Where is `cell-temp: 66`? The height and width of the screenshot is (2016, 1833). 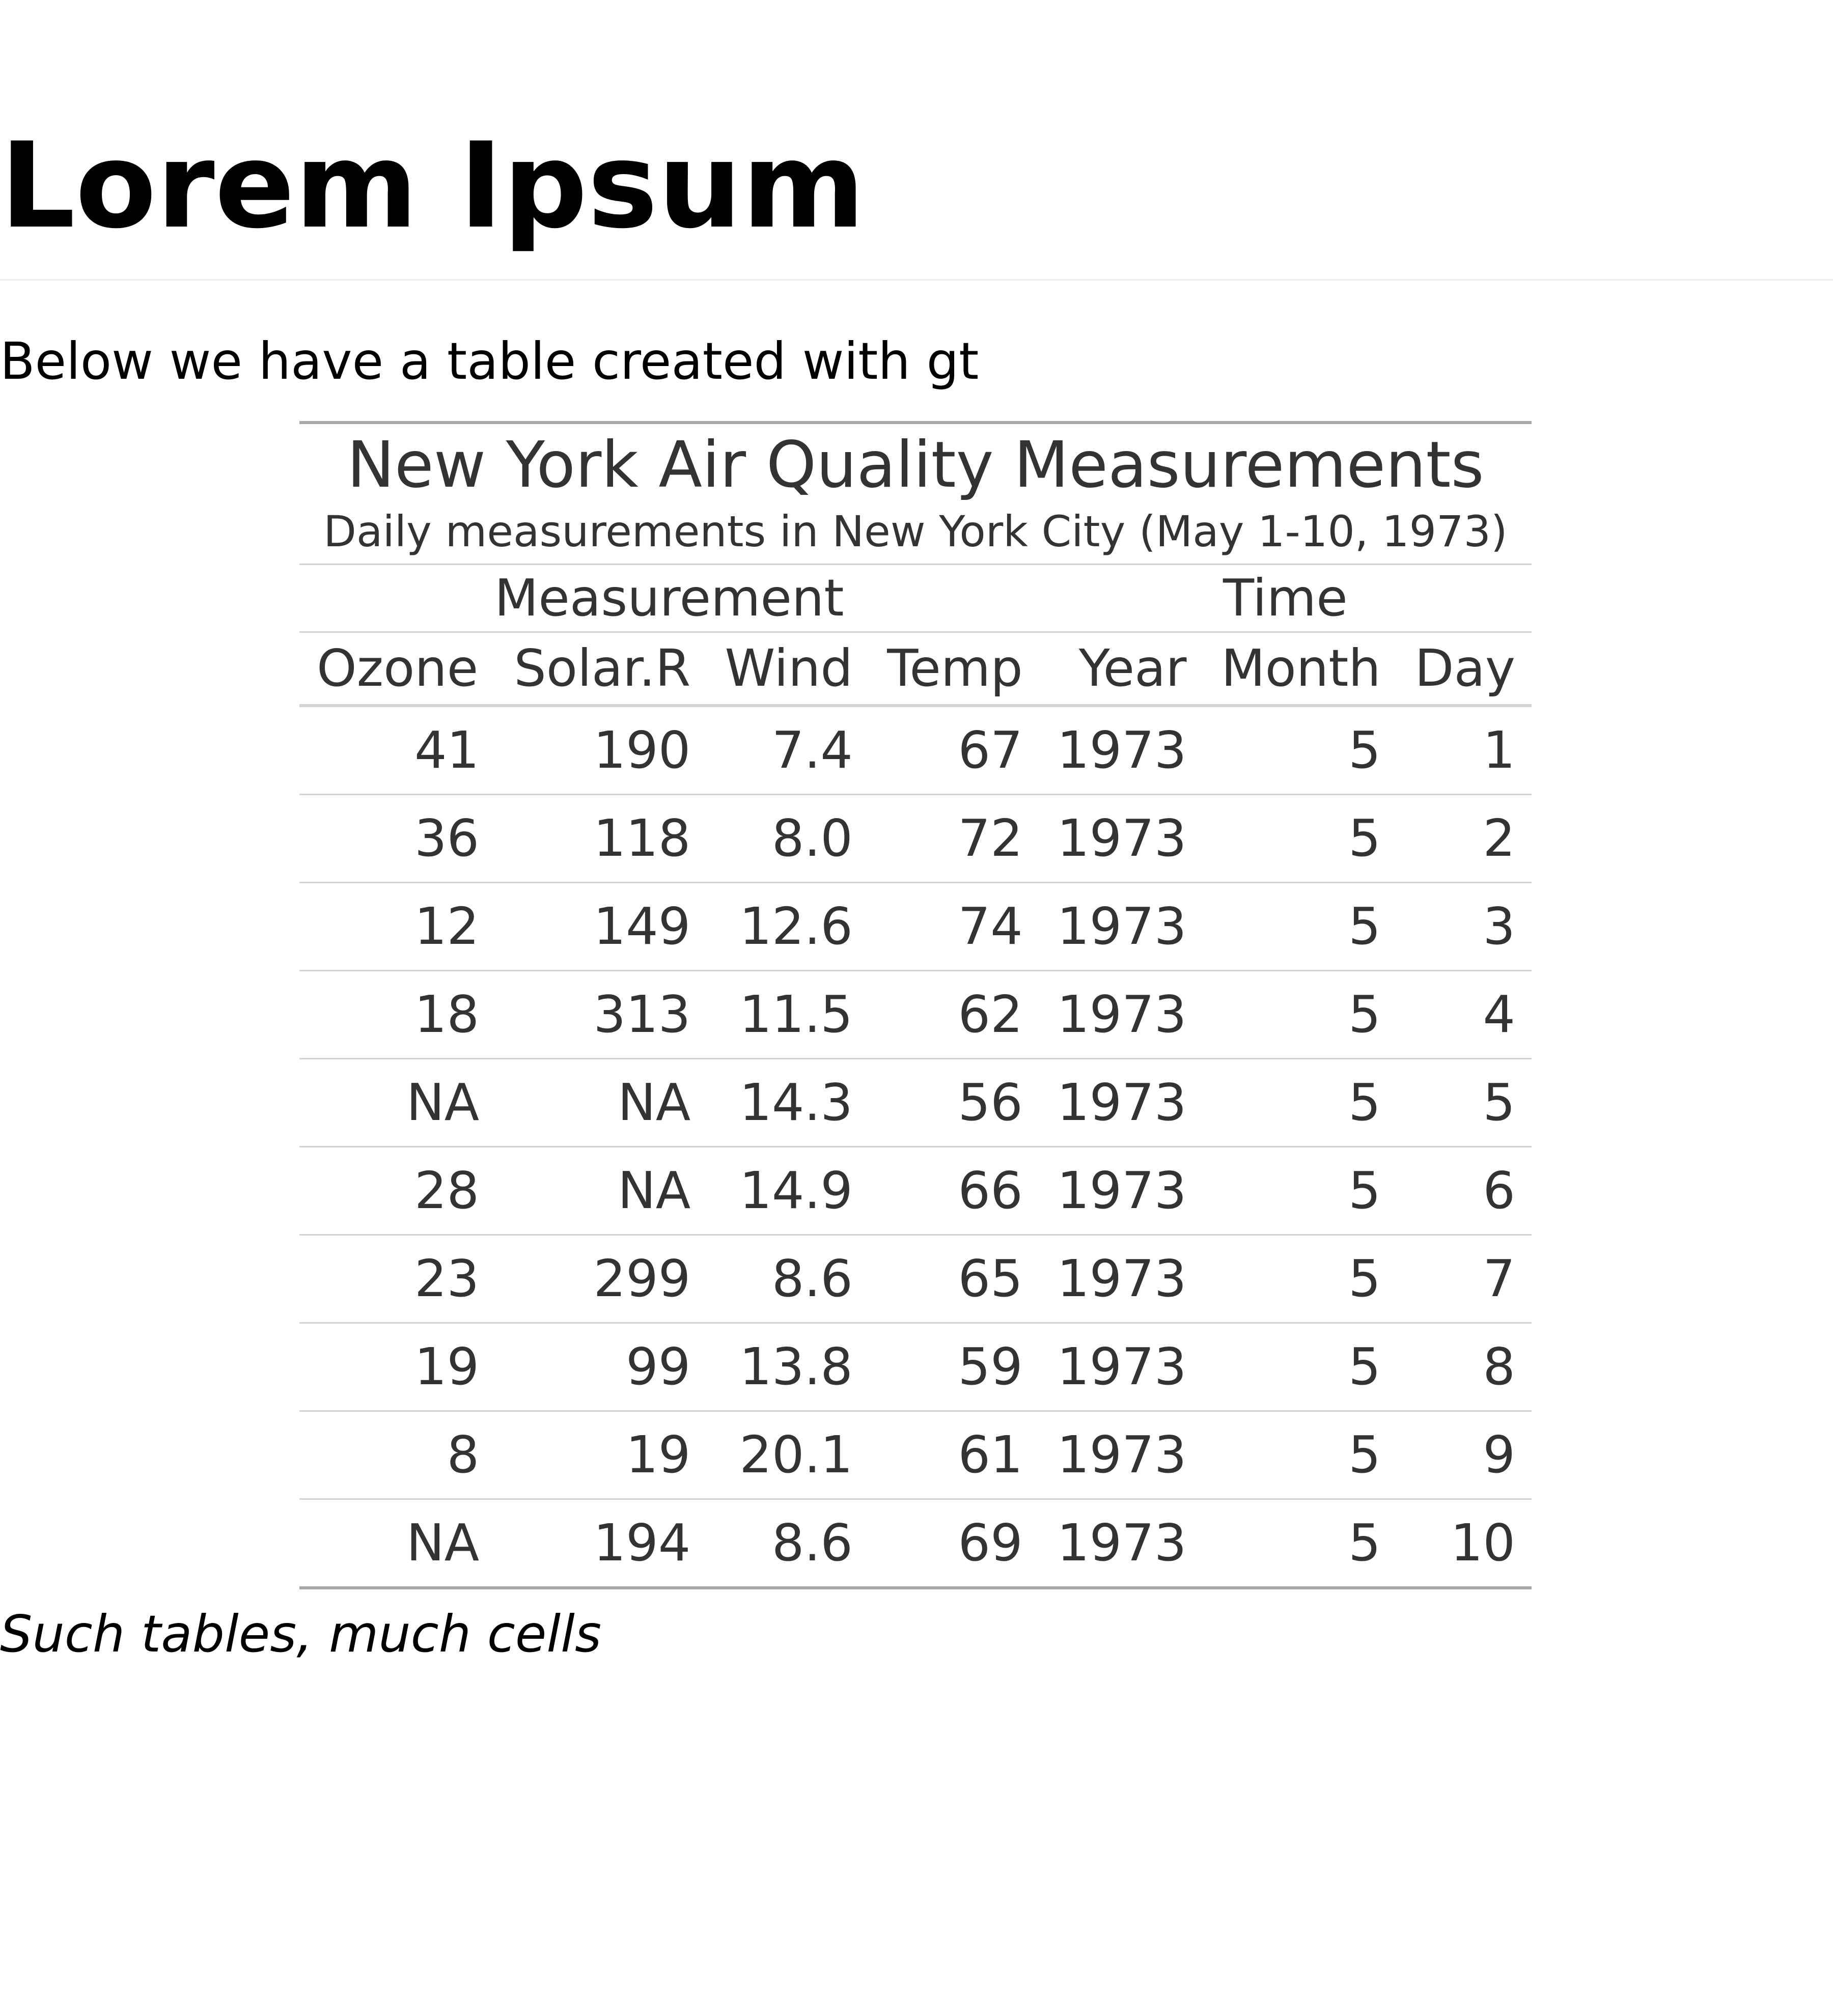
cell-temp: 66 is located at coordinates (954, 1190).